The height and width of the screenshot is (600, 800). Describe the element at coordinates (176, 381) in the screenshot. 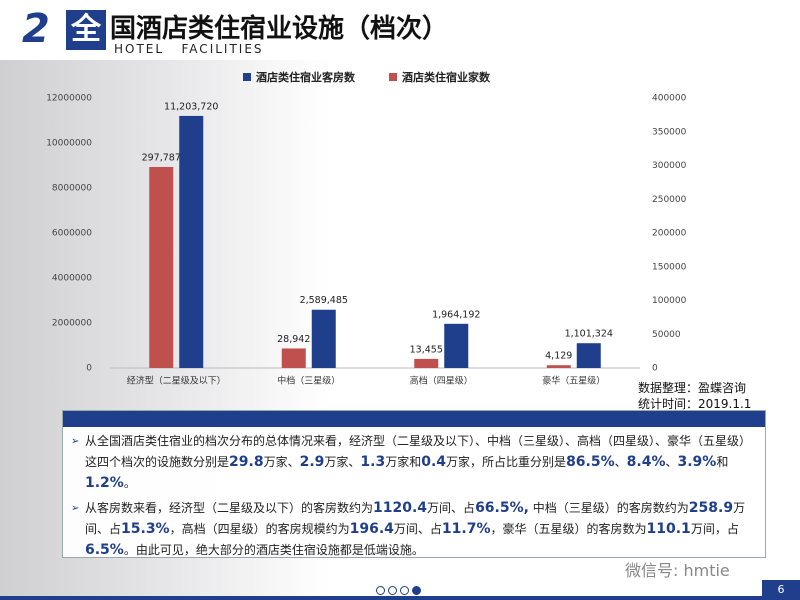

I see `x-tick-label: 经济型（二星级及以下）` at that location.